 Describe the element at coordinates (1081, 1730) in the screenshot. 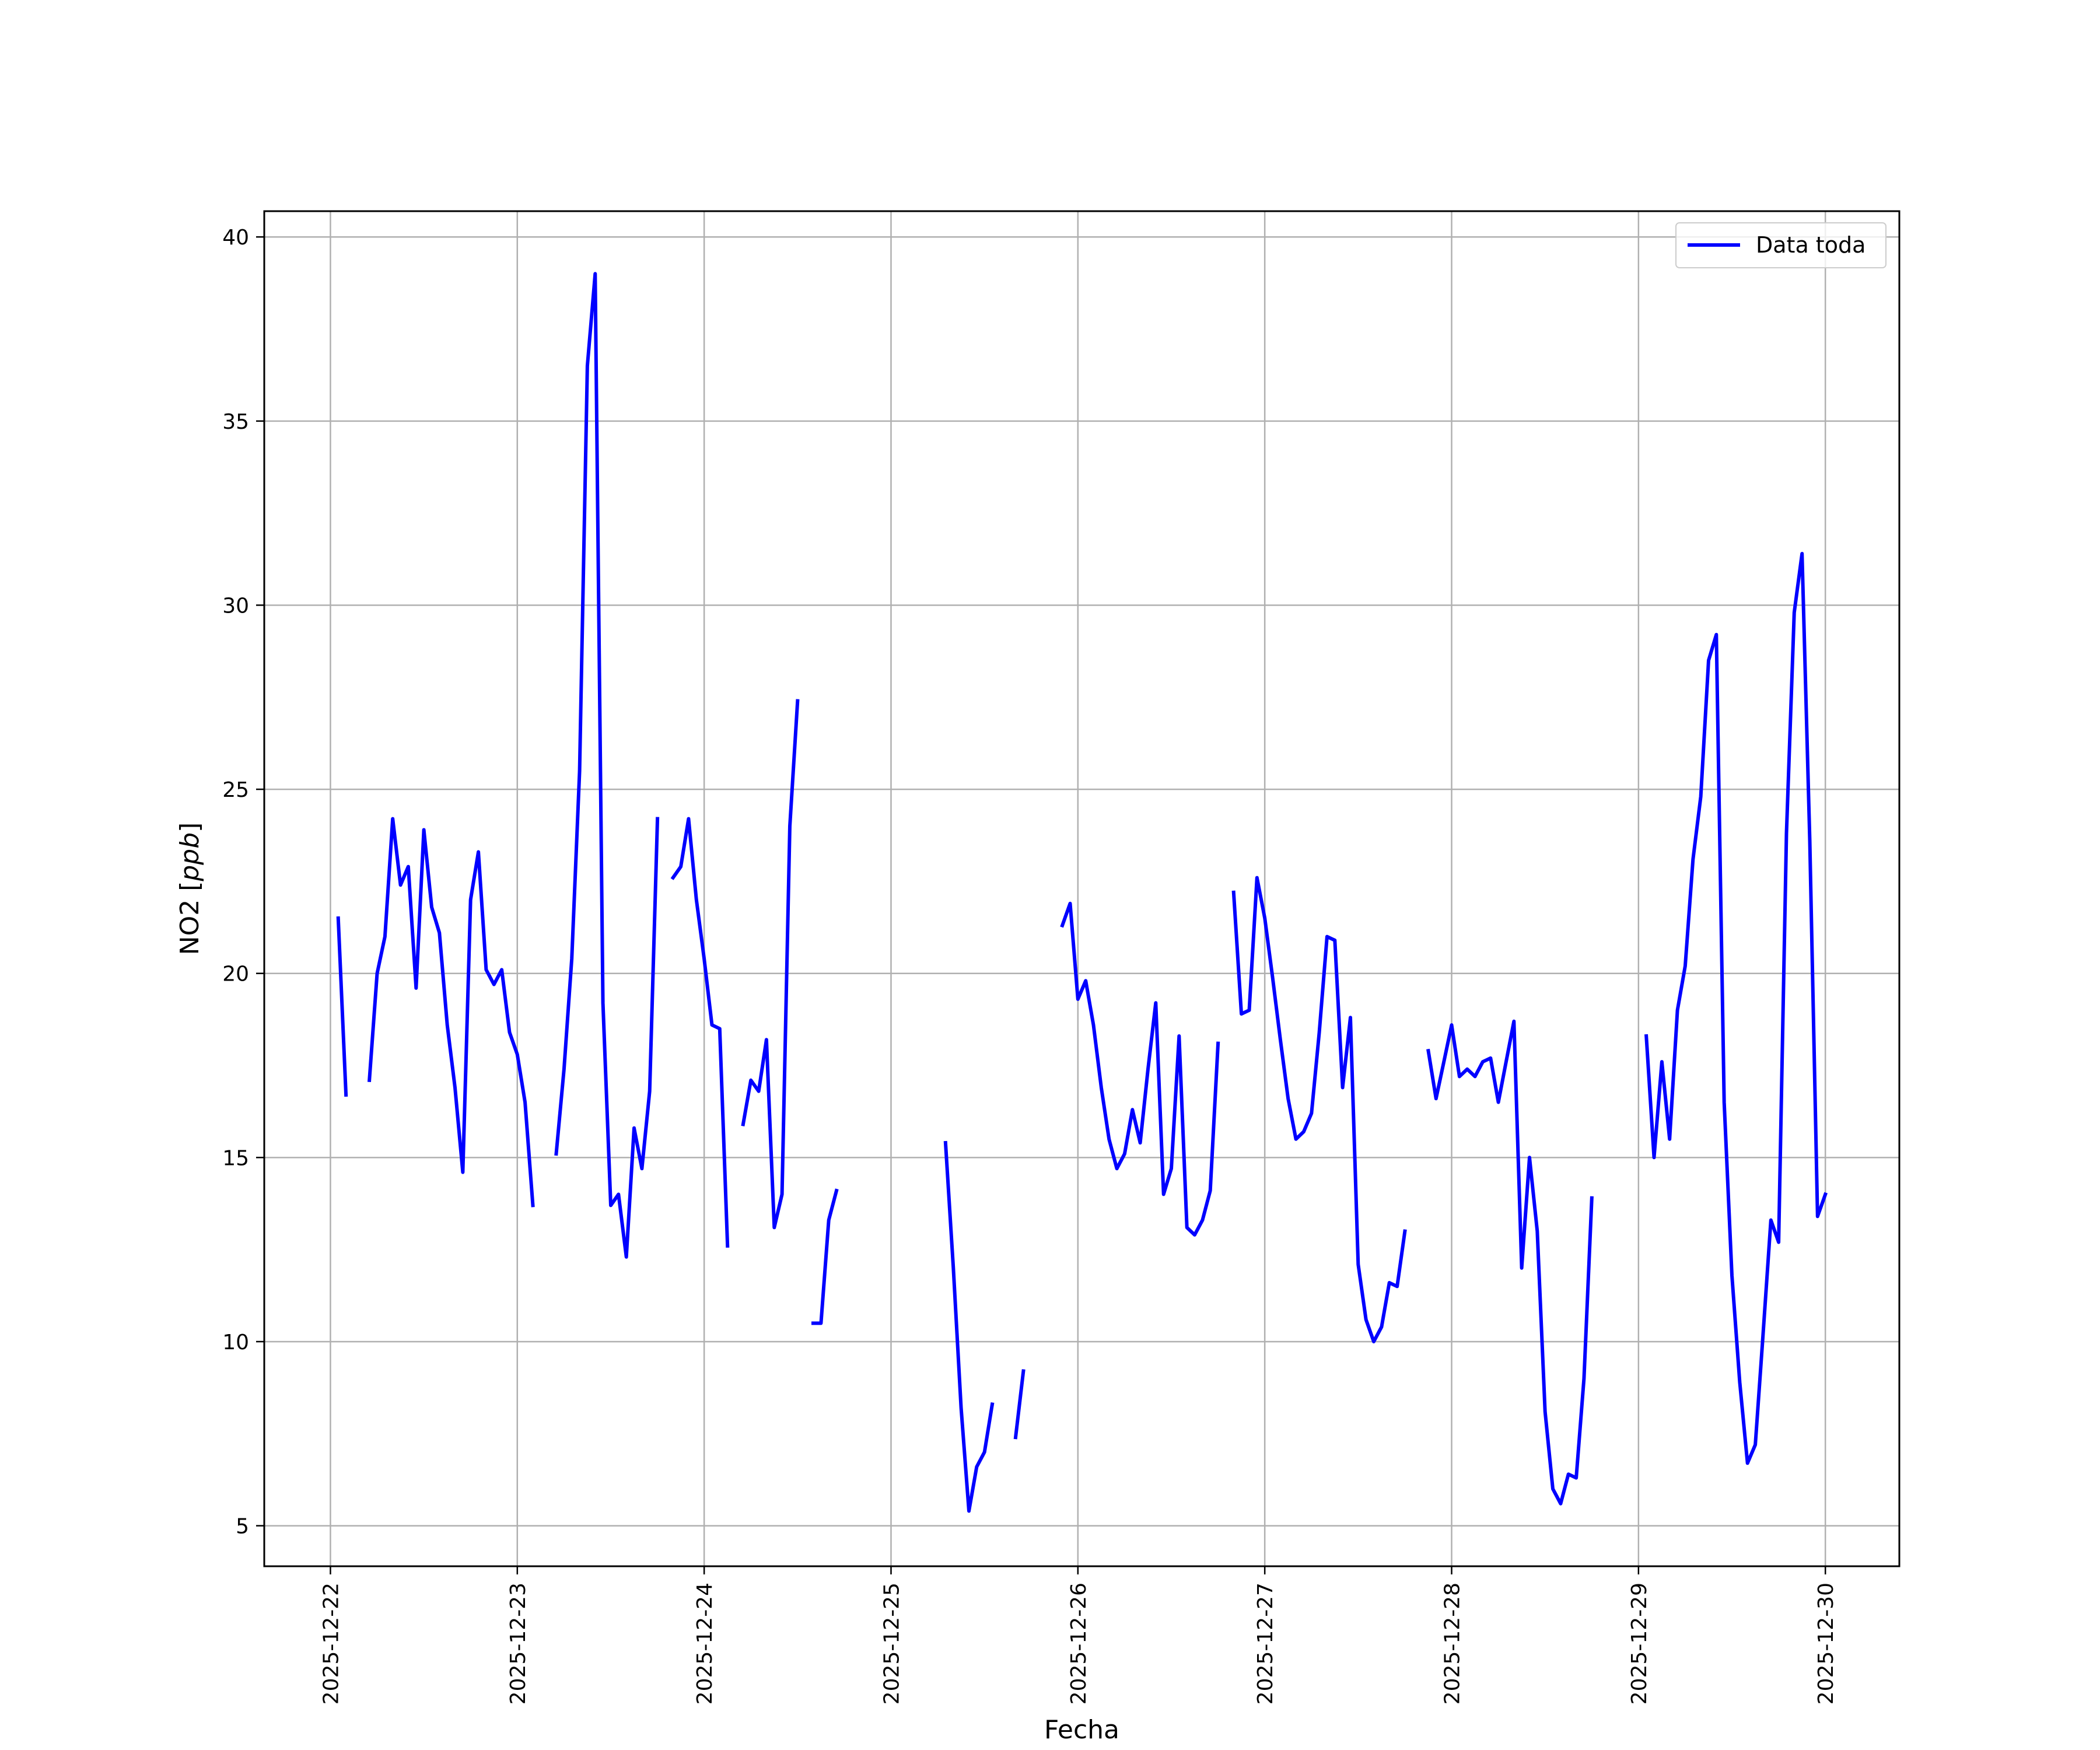

I see `x-axis-title: Fecha` at that location.